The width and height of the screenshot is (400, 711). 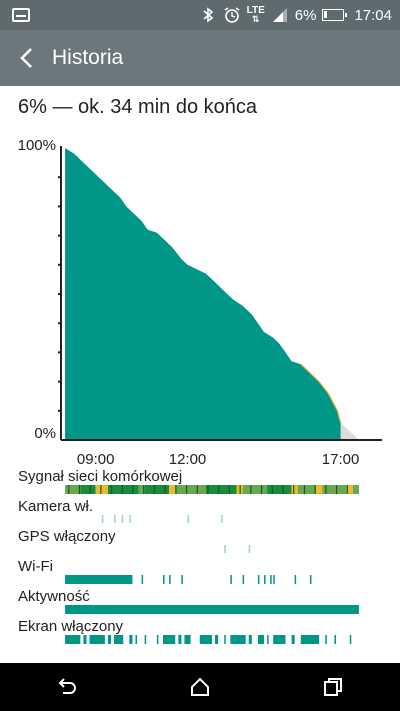 What do you see at coordinates (96, 459) in the screenshot?
I see `x-tick-label: 09:00` at bounding box center [96, 459].